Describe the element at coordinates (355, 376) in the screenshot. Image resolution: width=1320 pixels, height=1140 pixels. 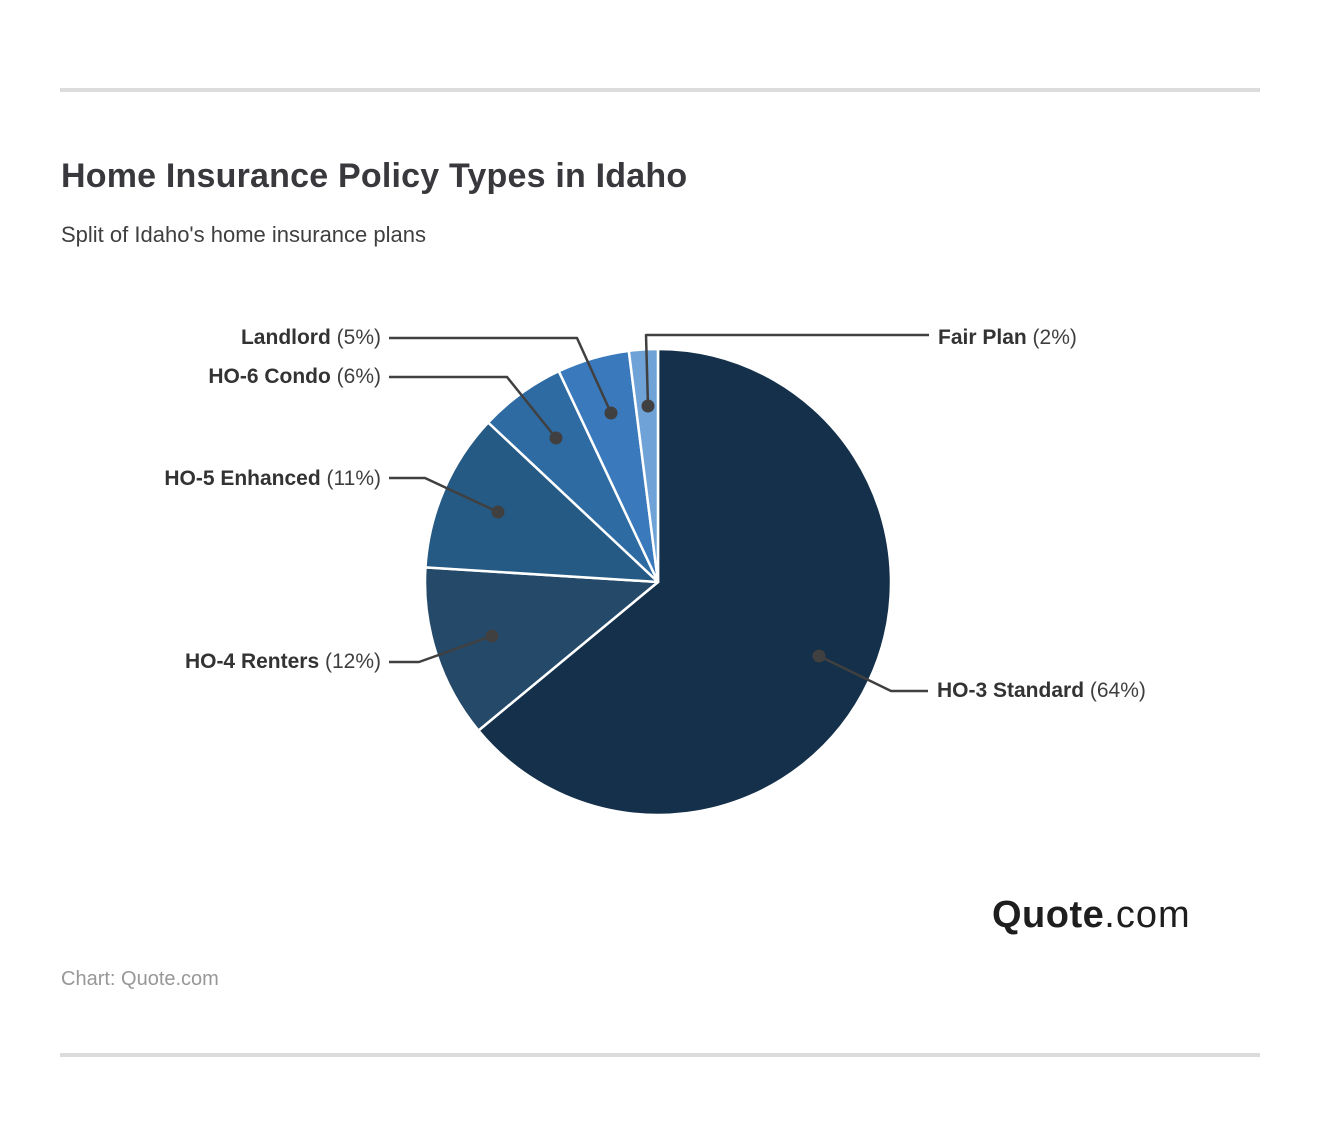
I see `slice-label-value: (6%)` at that location.